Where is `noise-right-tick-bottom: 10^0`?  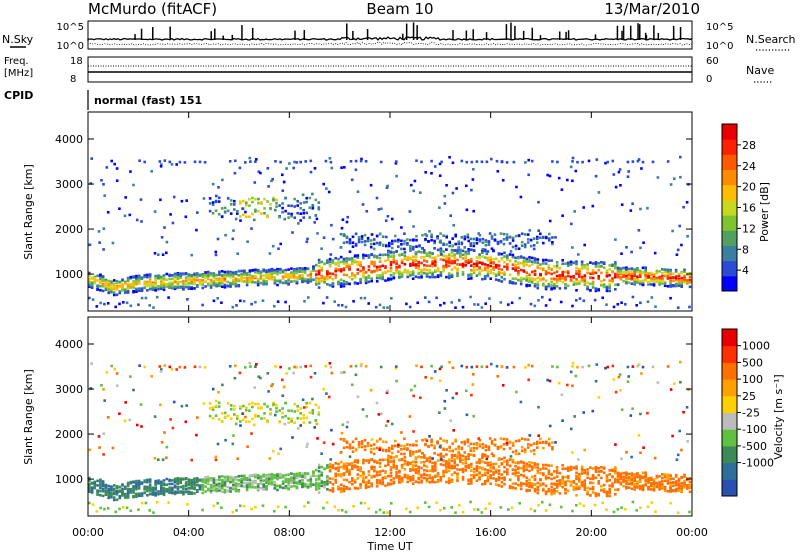
noise-right-tick-bottom: 10^0 is located at coordinates (719, 46).